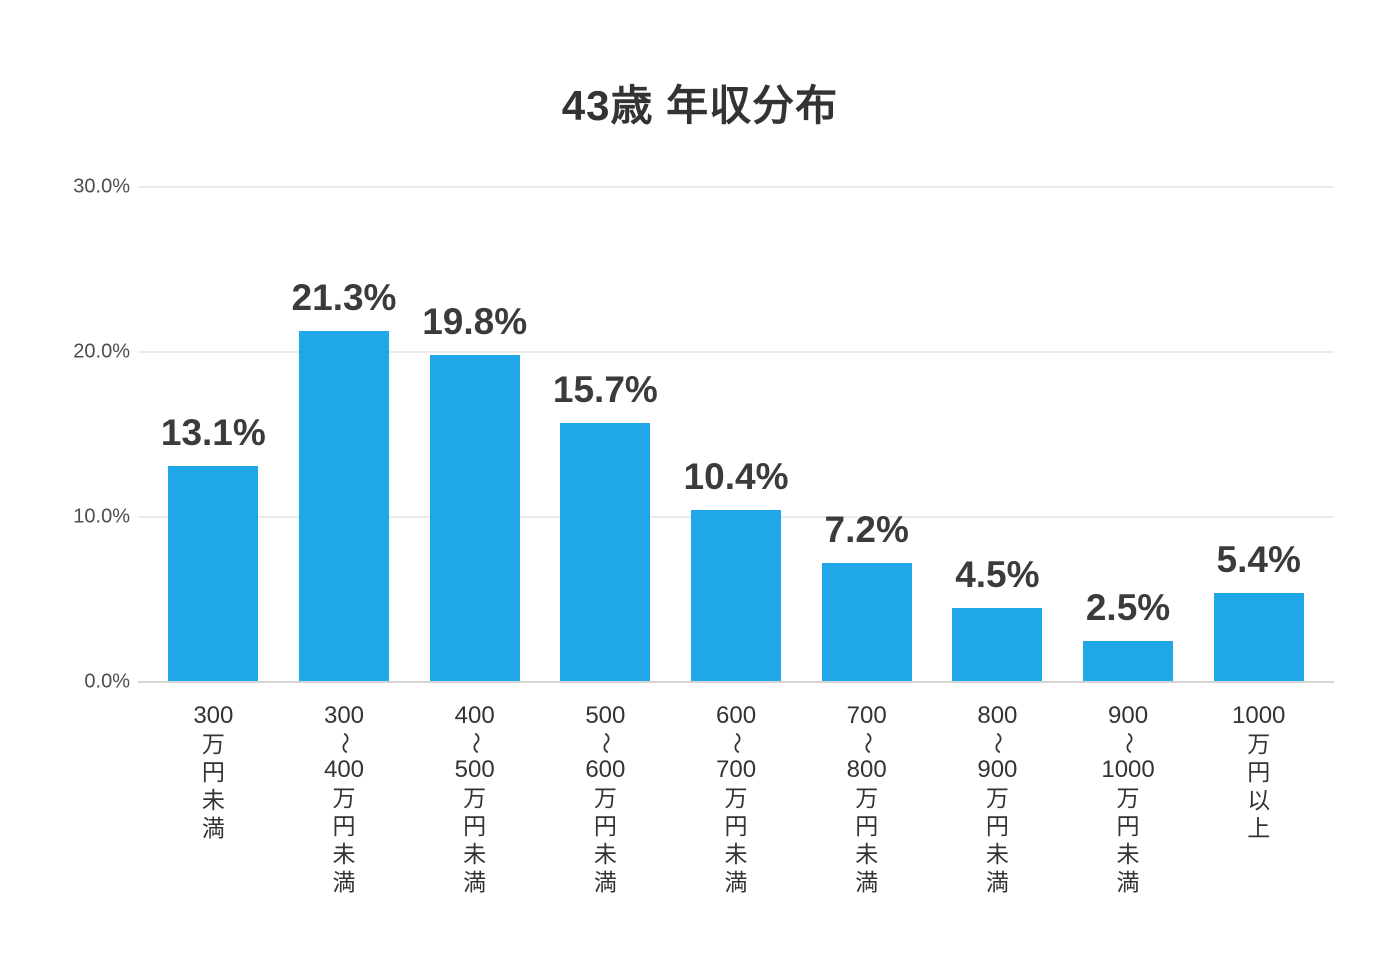 This screenshot has height=960, width=1400. I want to click on y-tick-label: 10.0%, so click(101, 516).